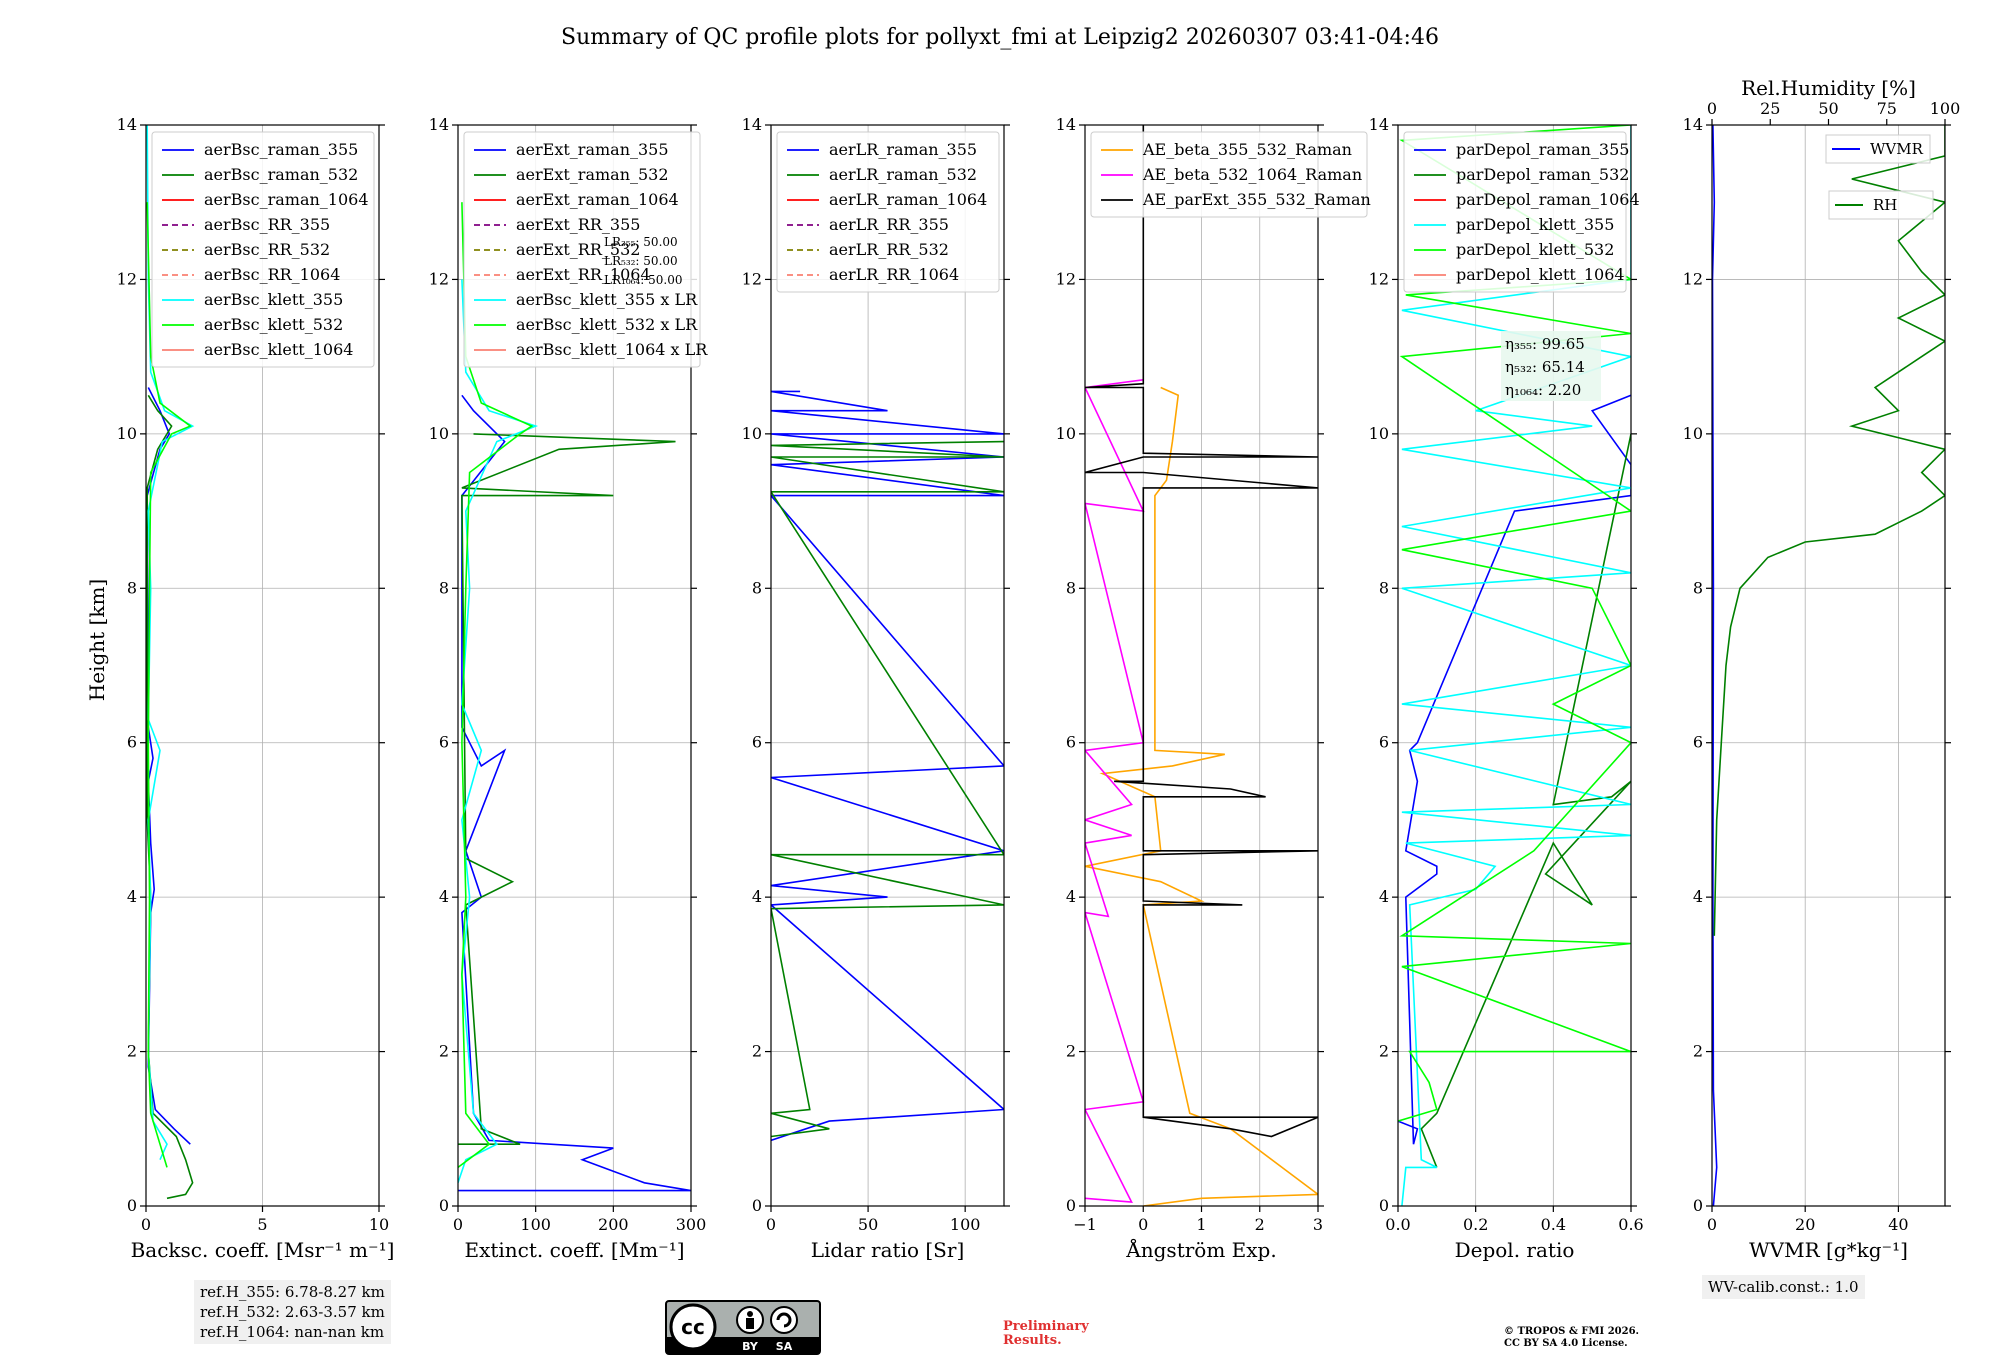 Image resolution: width=2000 pixels, height=1360 pixels. What do you see at coordinates (1247, 149) in the screenshot?
I see `legend-label: AE_beta_355_532_Raman` at bounding box center [1247, 149].